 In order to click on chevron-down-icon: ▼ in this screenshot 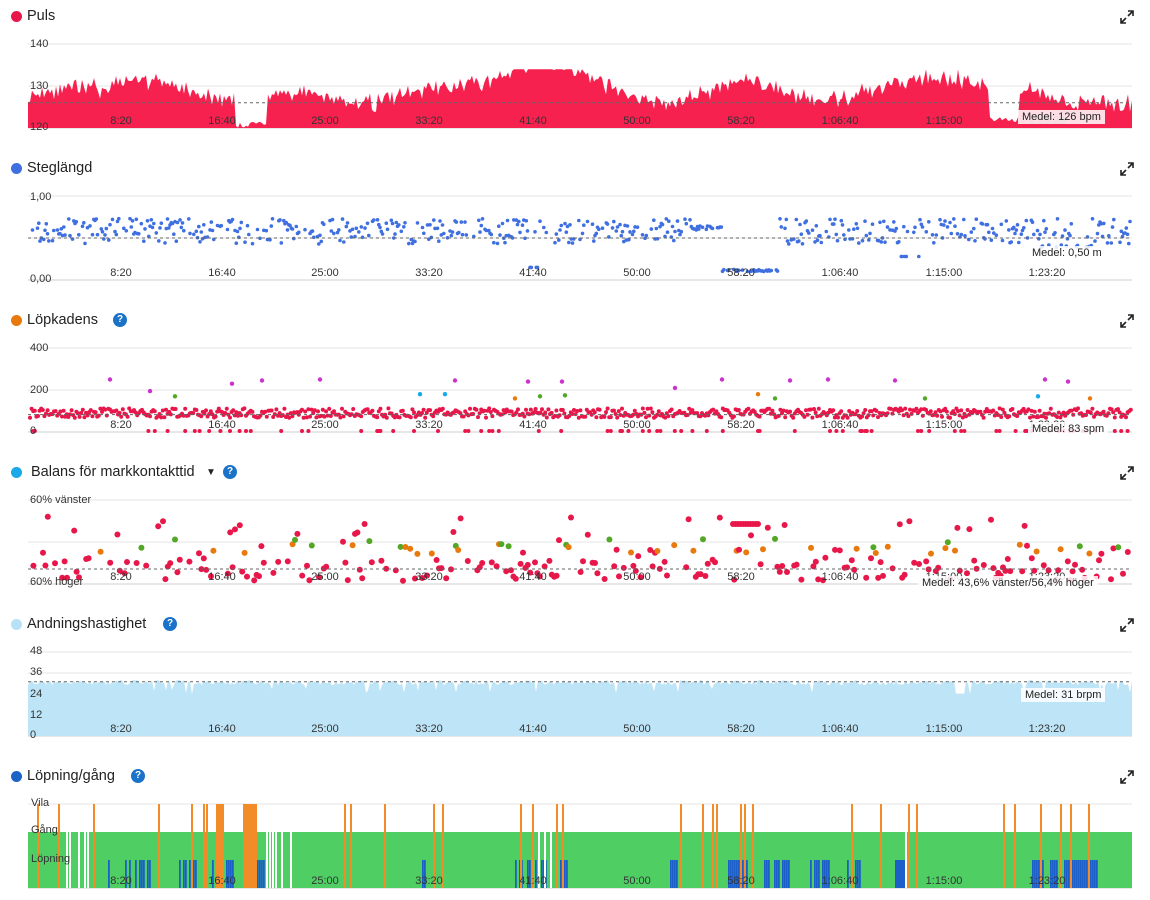, I will do `click(211, 472)`.